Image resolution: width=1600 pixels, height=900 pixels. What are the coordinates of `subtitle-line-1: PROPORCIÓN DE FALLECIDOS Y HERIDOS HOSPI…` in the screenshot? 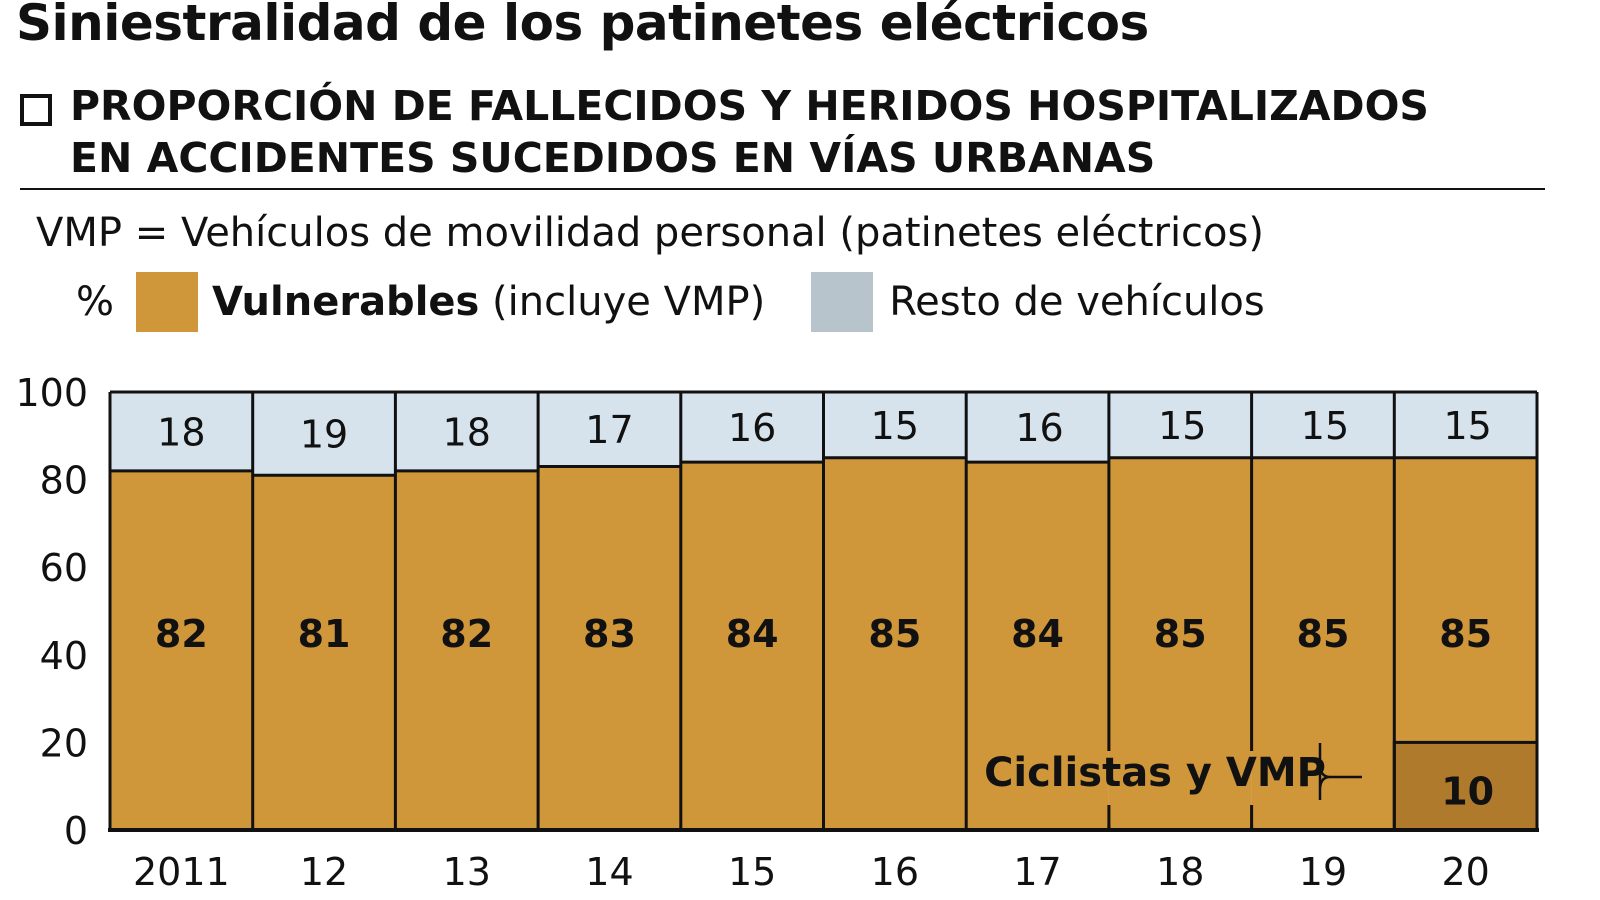 It's located at (749, 106).